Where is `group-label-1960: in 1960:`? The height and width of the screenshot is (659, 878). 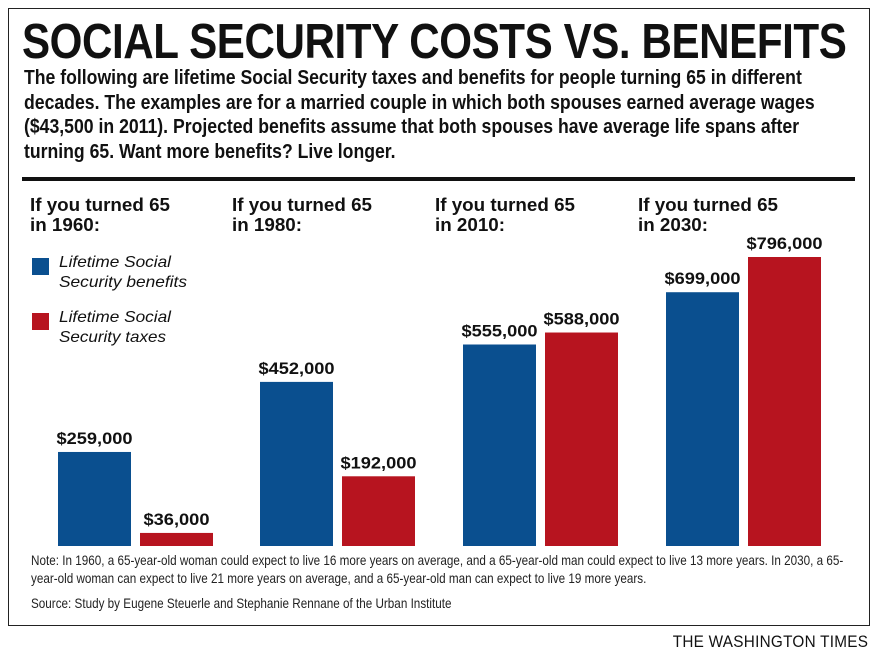
group-label-1960: in 1960: is located at coordinates (65, 224).